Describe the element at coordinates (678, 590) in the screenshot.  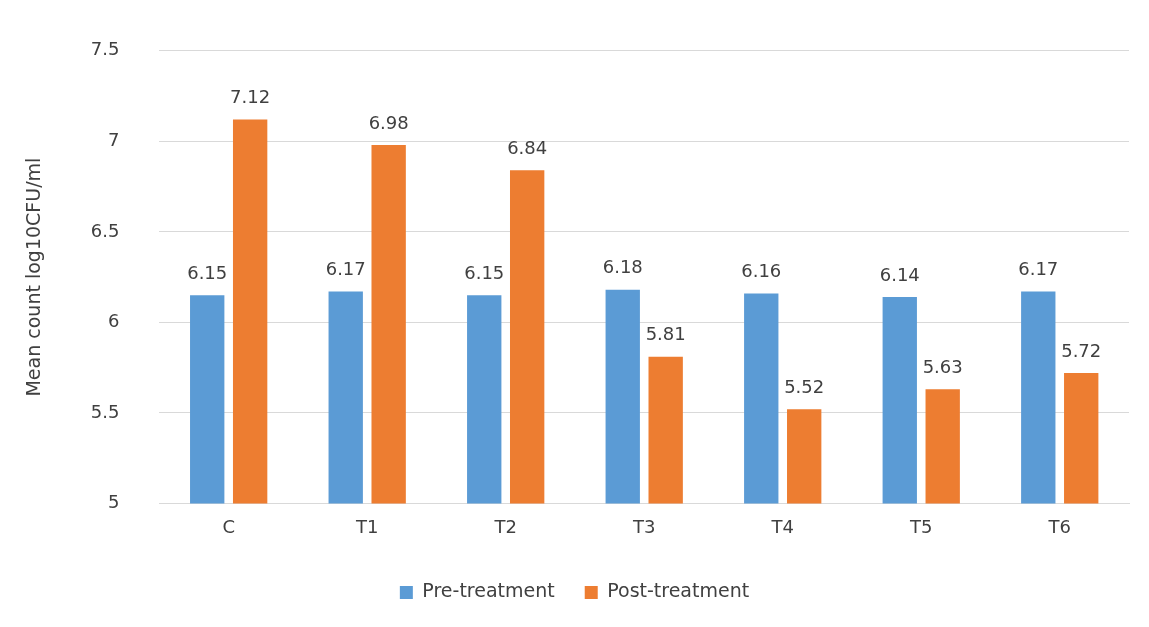
I see `legend-label: Post-treatment` at that location.